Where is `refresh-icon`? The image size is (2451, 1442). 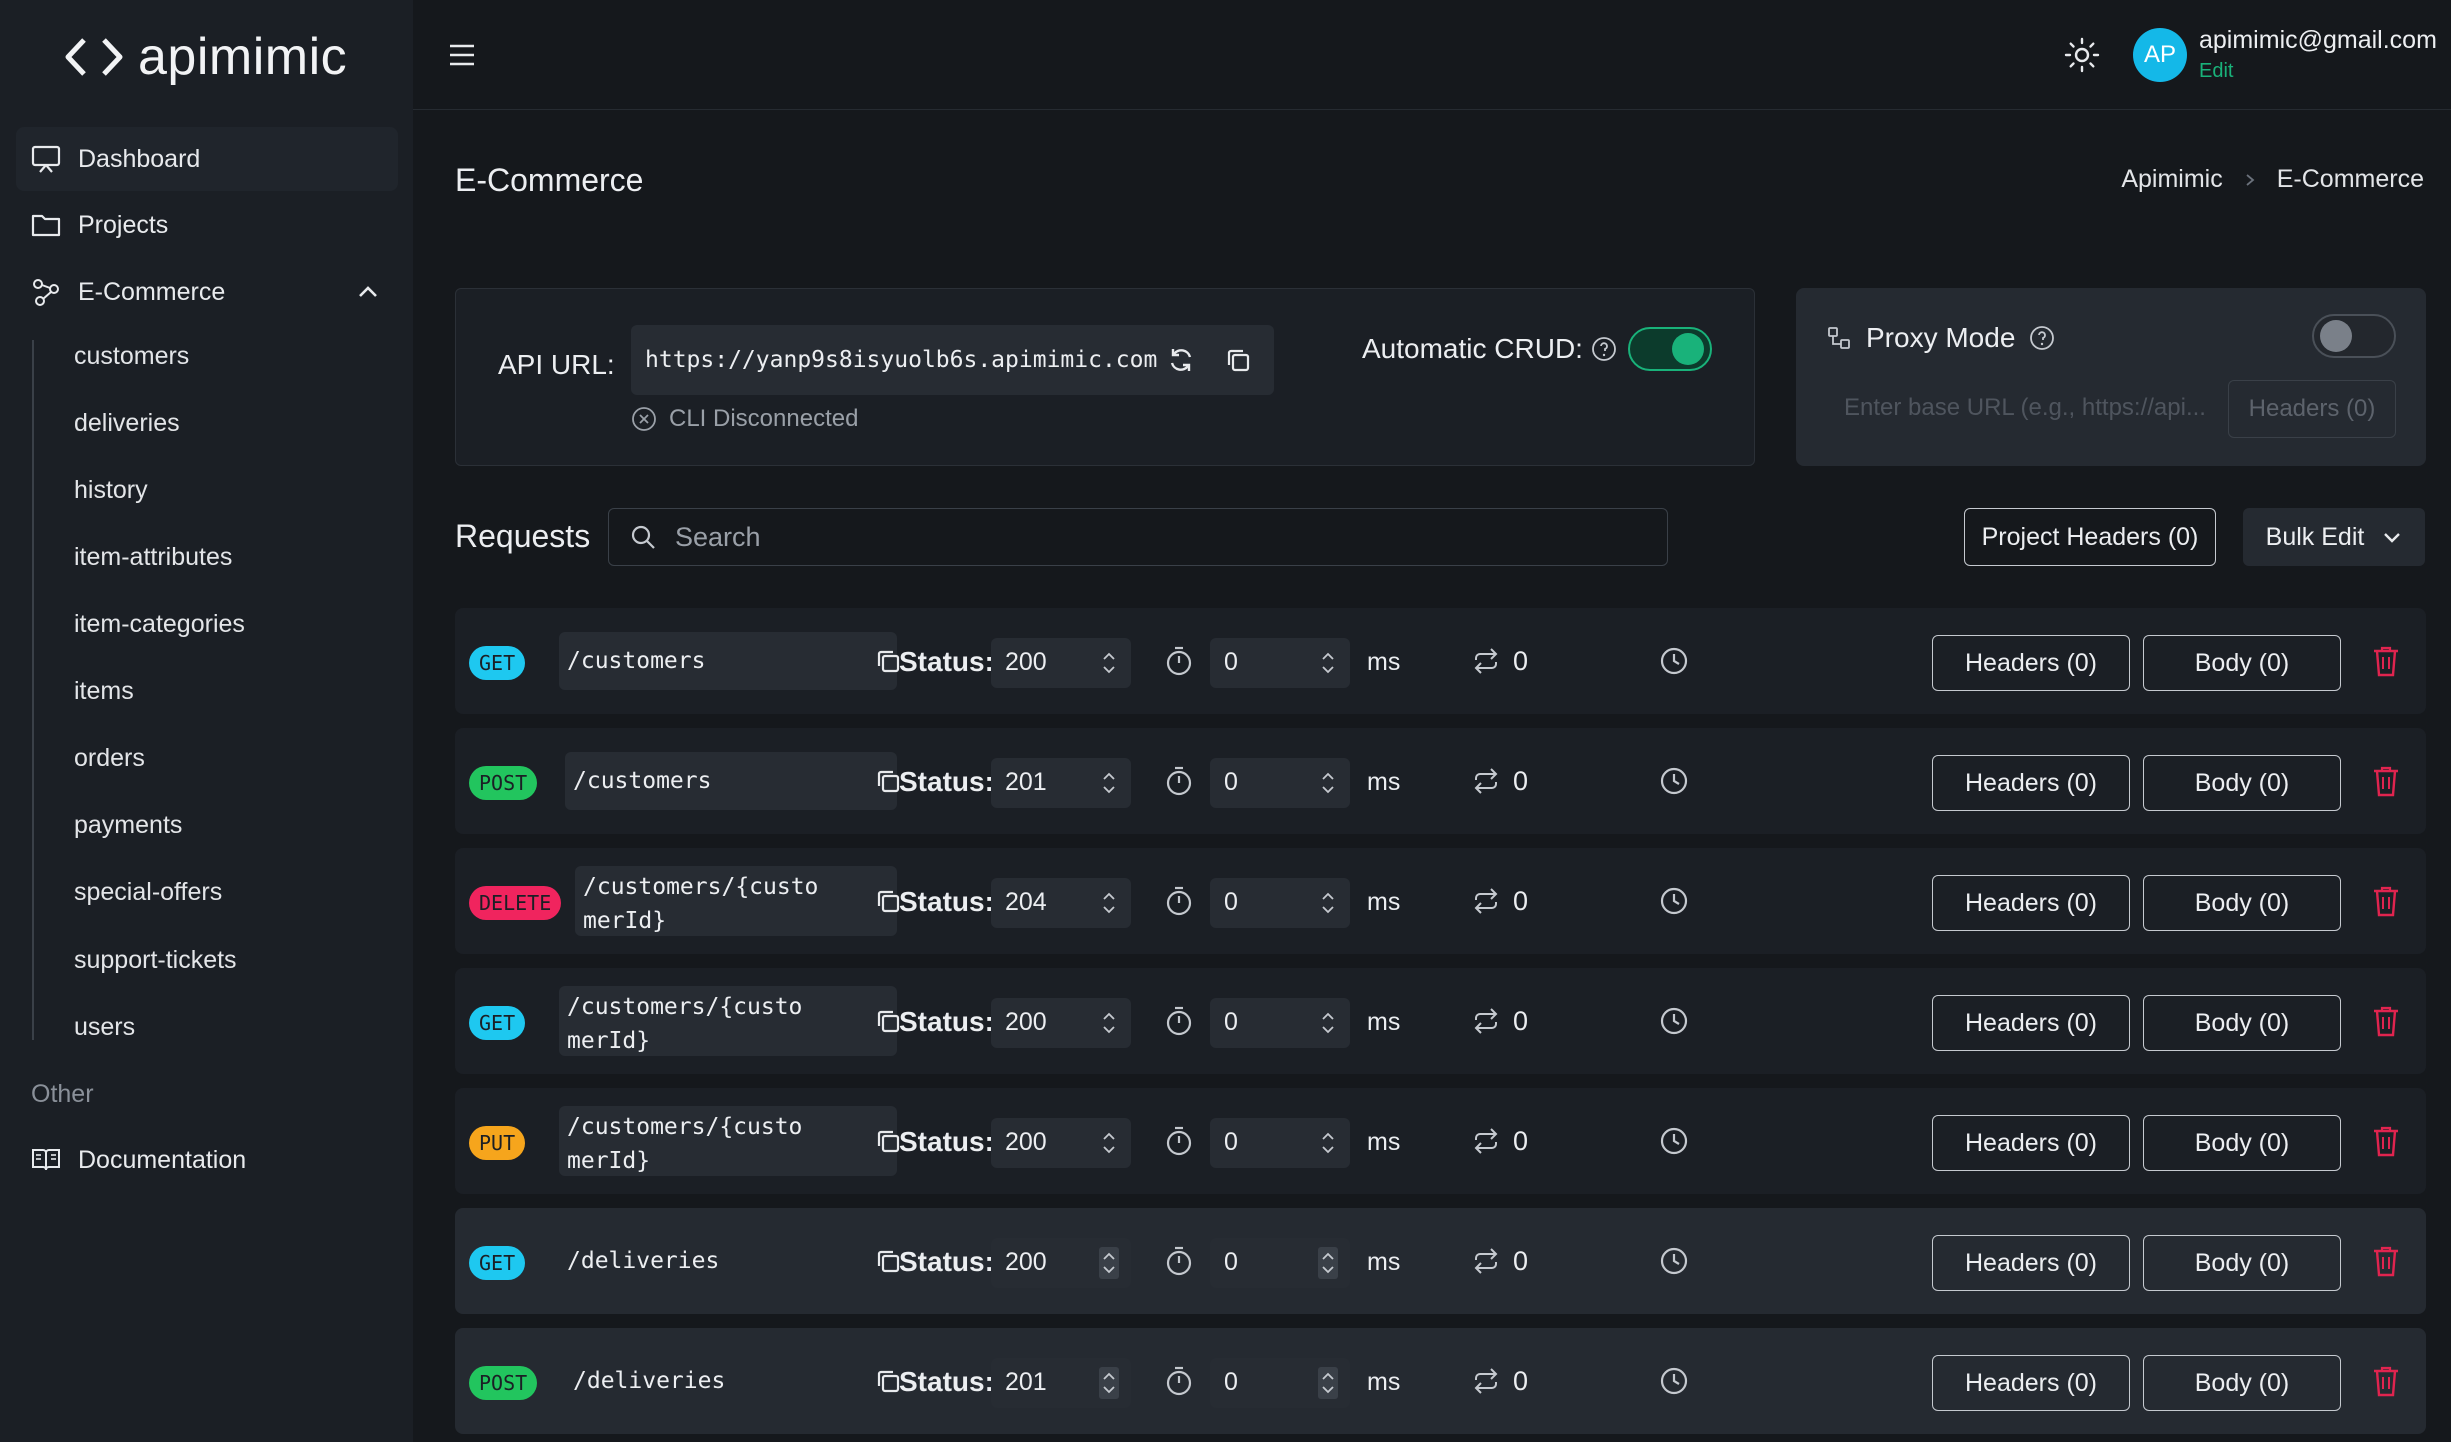 refresh-icon is located at coordinates (1181, 360).